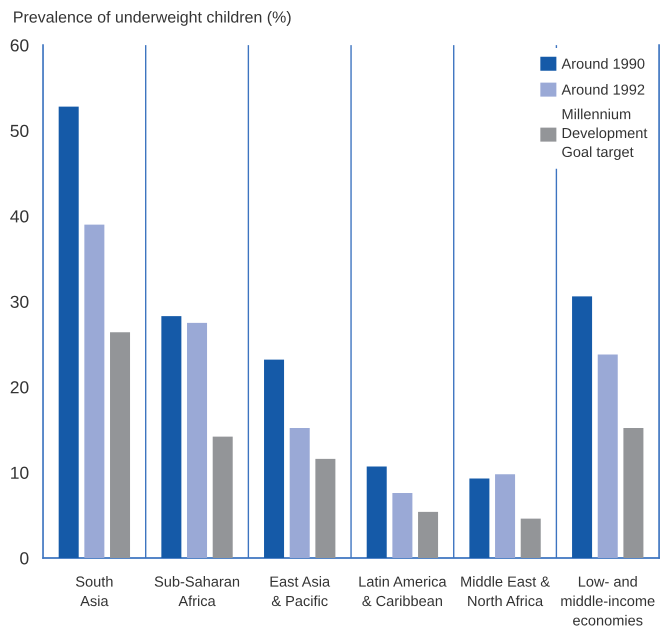 This screenshot has width=666, height=634. Describe the element at coordinates (300, 591) in the screenshot. I see `x-tick-label: East Asia & Pacific` at that location.